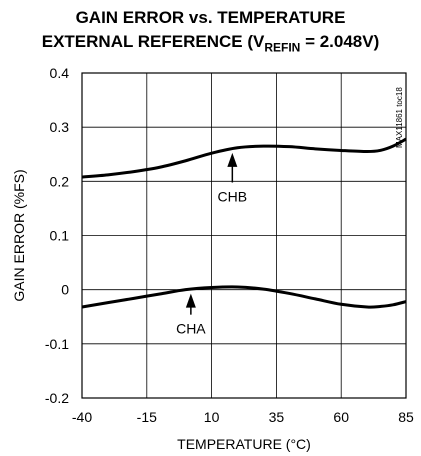  What do you see at coordinates (212, 417) in the screenshot?
I see `x-tick-label: 10` at bounding box center [212, 417].